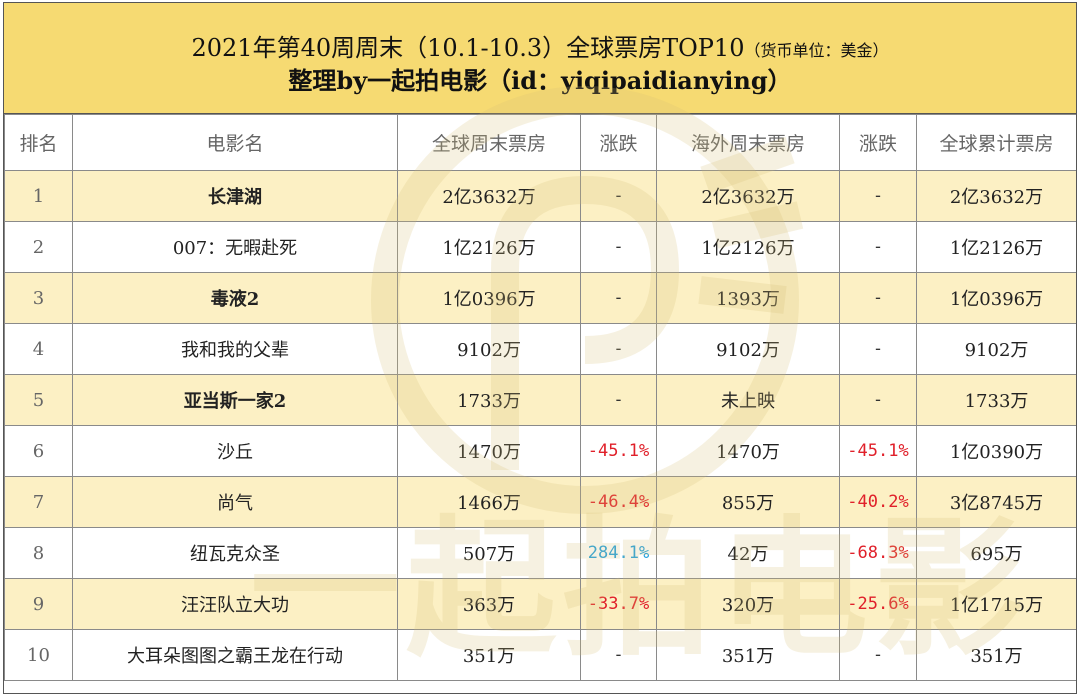  I want to click on currency-unit-note: （货币单位：美金）, so click(816, 50).